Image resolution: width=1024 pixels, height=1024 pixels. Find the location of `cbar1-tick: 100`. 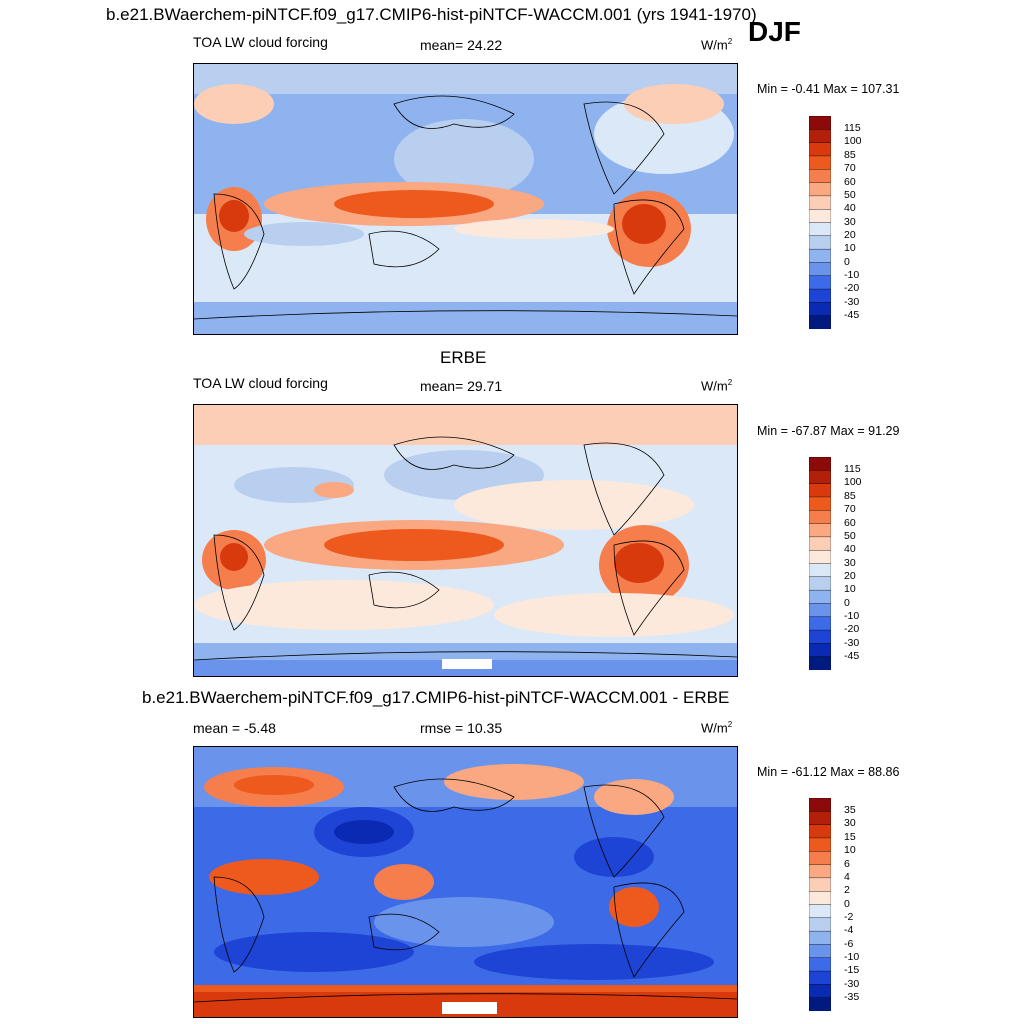

cbar1-tick: 100 is located at coordinates (853, 141).